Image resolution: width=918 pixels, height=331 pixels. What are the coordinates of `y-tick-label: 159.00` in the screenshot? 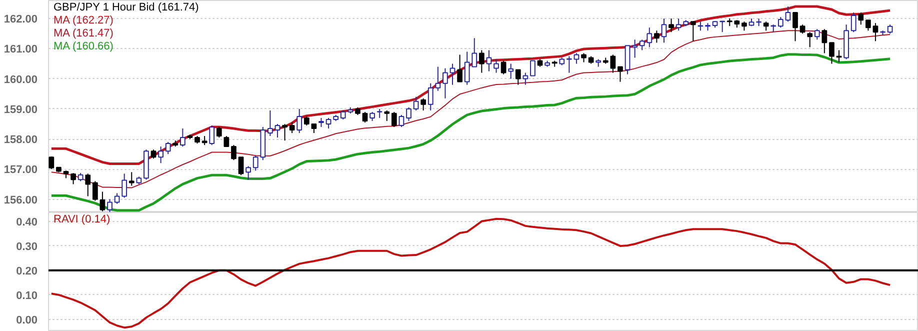 It's located at (21, 110).